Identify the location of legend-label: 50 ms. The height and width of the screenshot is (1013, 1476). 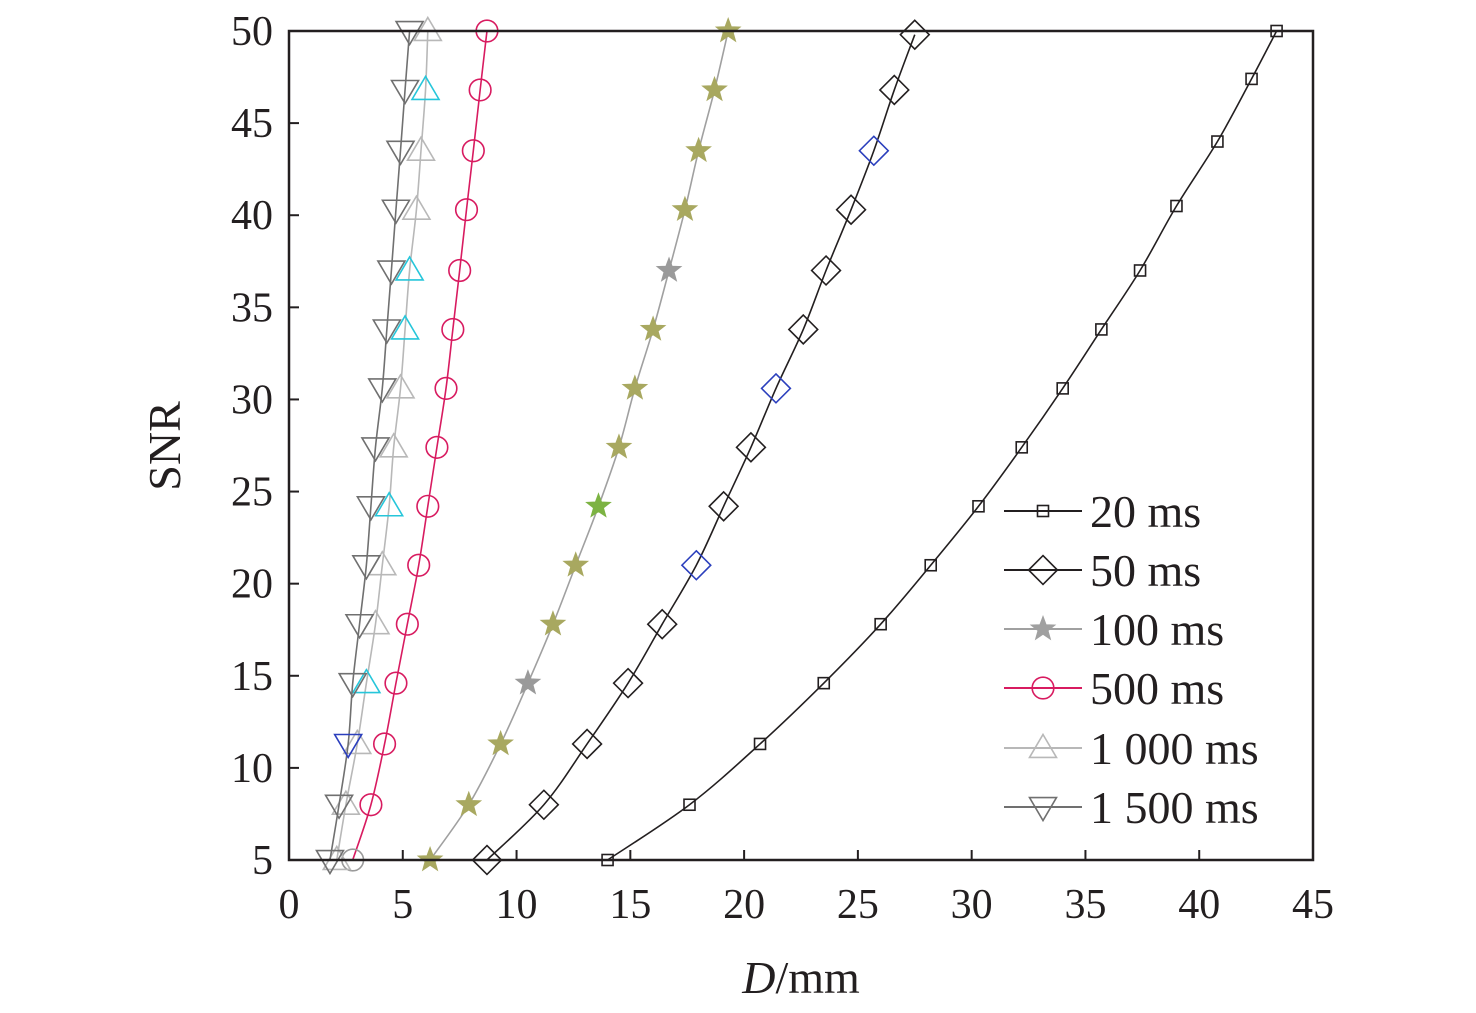
(1145, 570).